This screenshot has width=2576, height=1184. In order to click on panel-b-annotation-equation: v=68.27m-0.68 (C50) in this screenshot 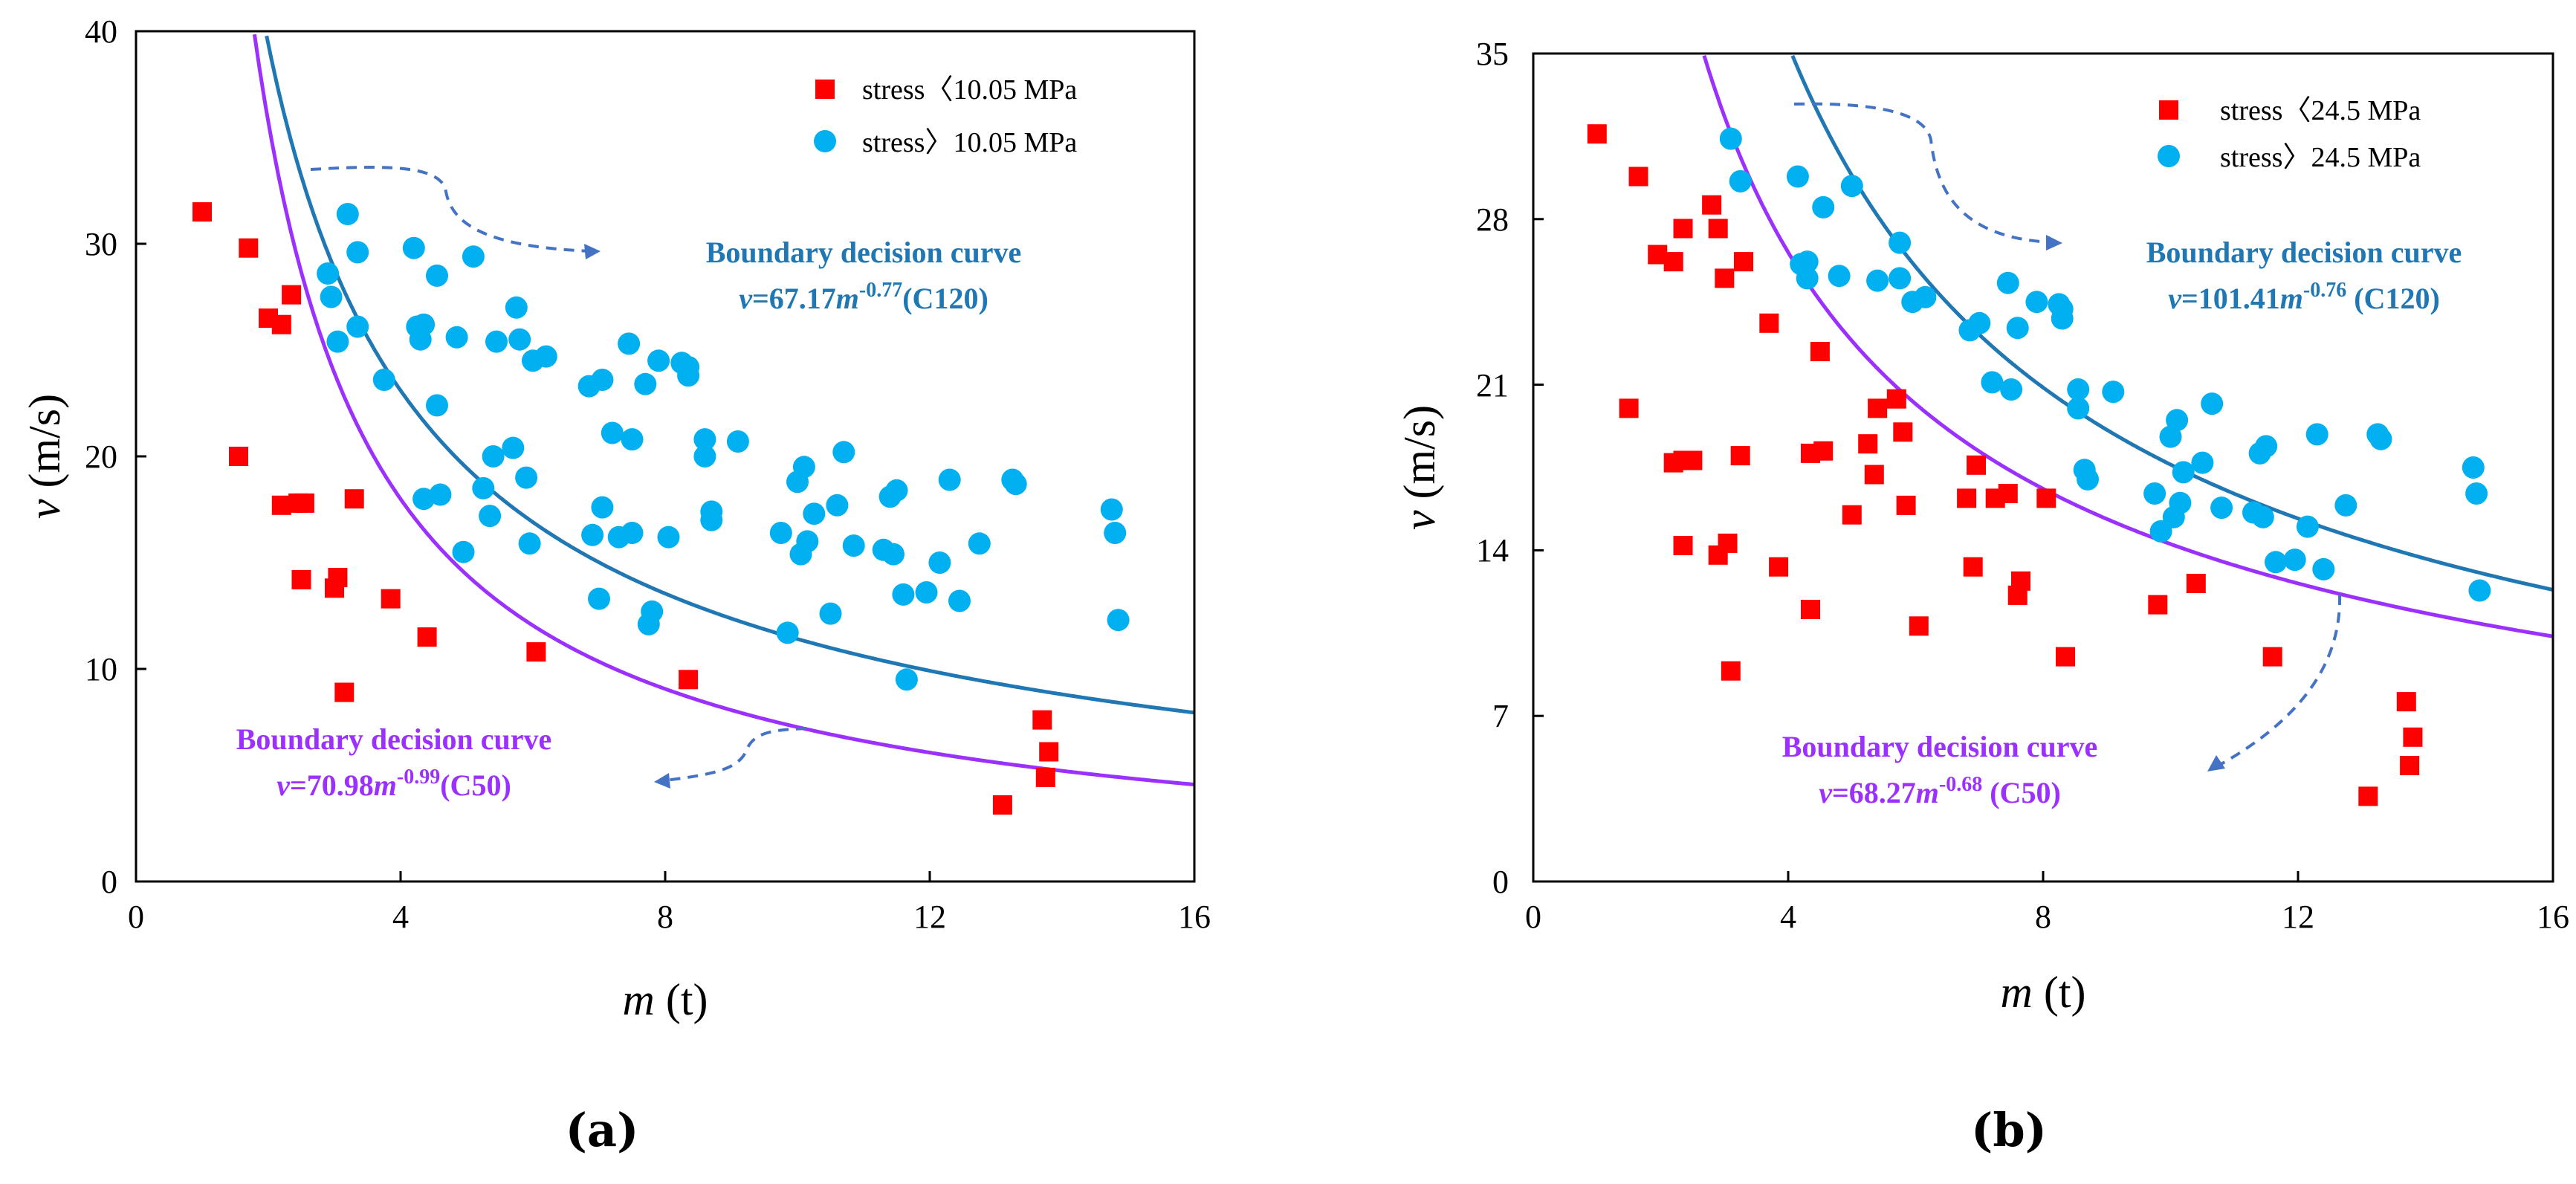, I will do `click(1940, 791)`.